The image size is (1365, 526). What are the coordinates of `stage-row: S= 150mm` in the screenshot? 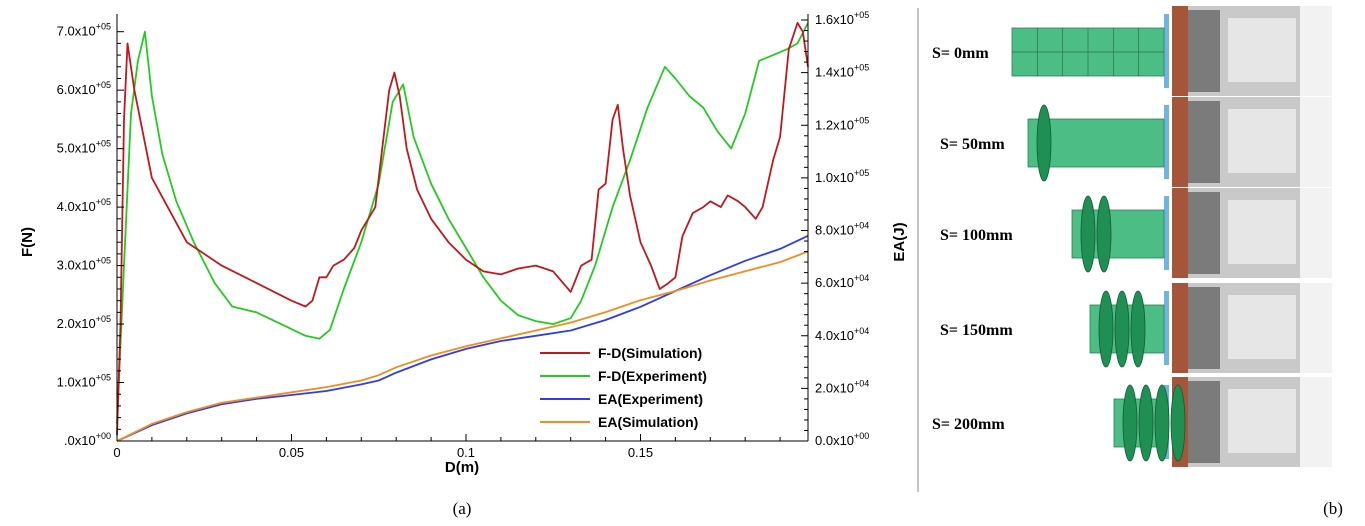 It's located at (1136, 328).